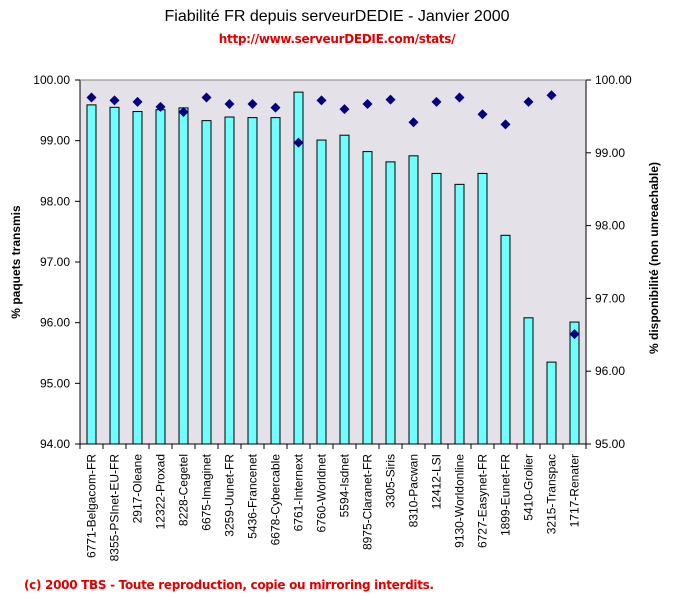 The height and width of the screenshot is (596, 674). I want to click on category-label: 8310-Pacwan, so click(414, 490).